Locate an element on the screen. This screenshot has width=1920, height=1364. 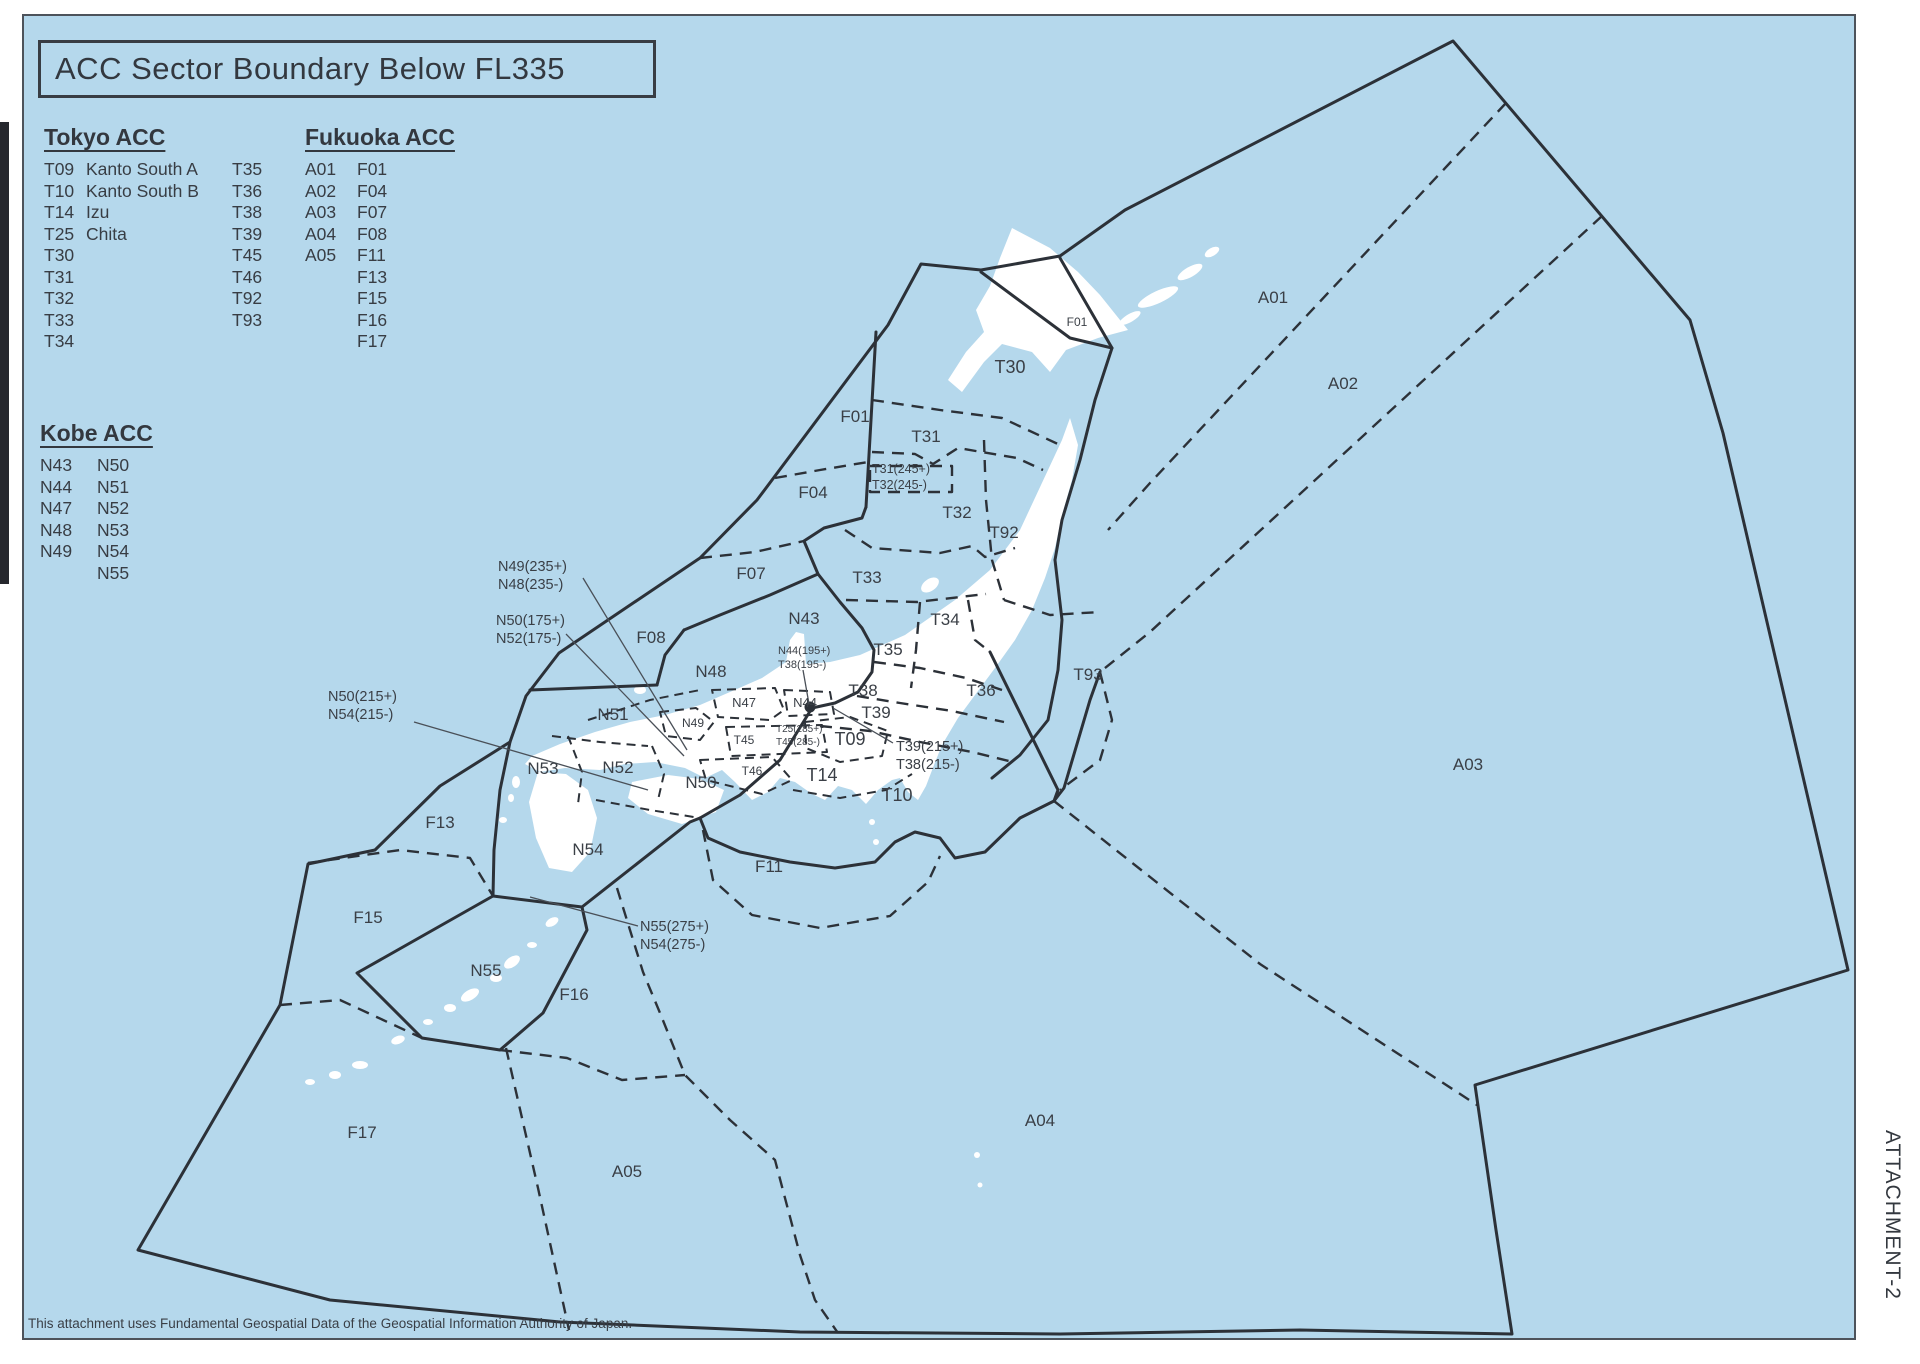
level-split-annotation: N50(215+) N54(215-) is located at coordinates (362, 706).